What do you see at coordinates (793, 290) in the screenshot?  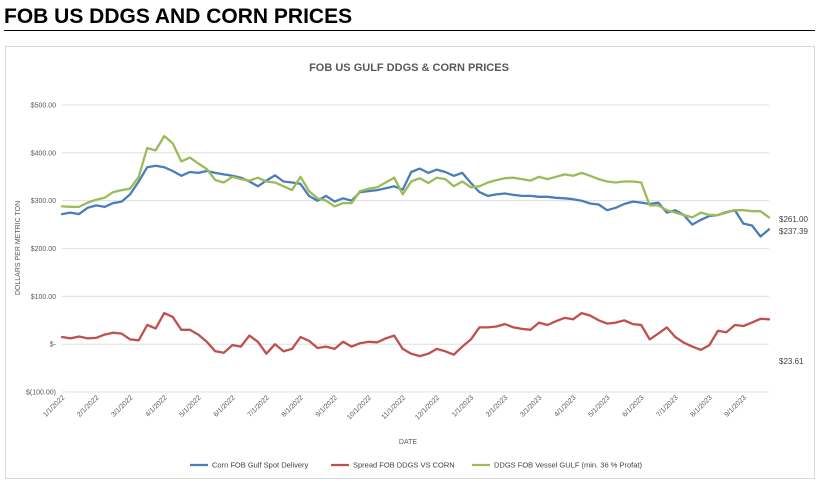 I see `end-labels: $237.39 $23.61 $261.00` at bounding box center [793, 290].